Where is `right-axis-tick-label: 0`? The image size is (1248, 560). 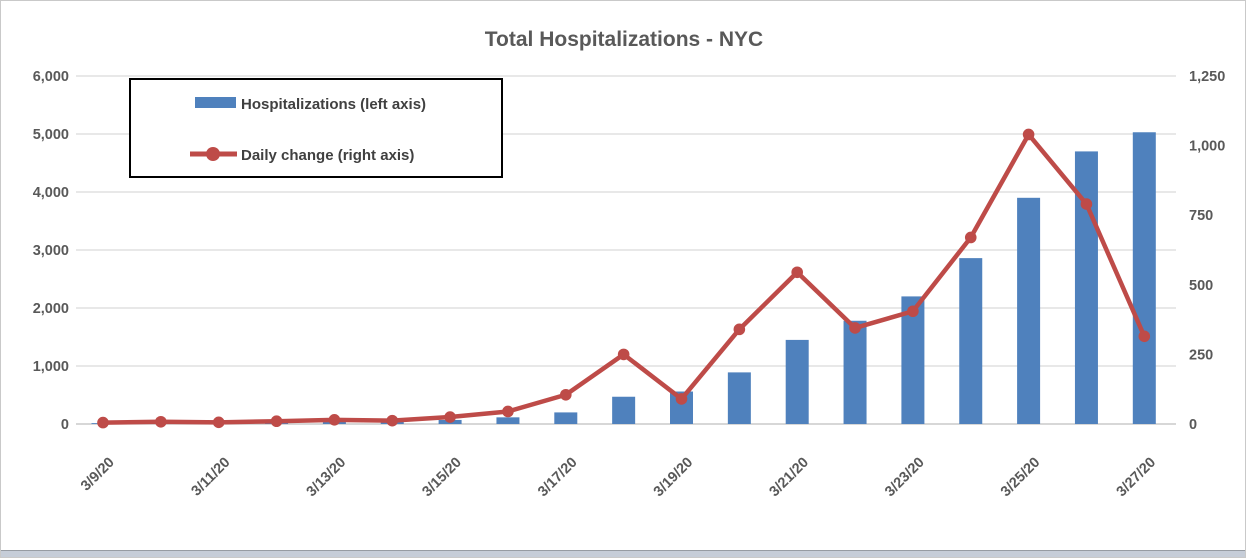
right-axis-tick-label: 0 is located at coordinates (1193, 425).